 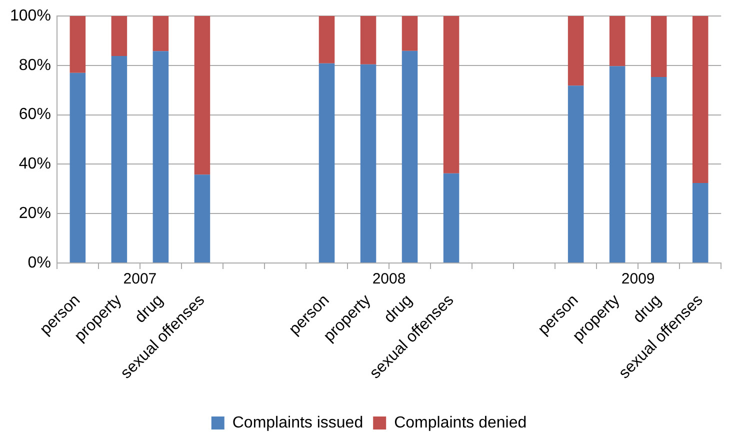 I want to click on y-tick-label: 0%, so click(x=39, y=263).